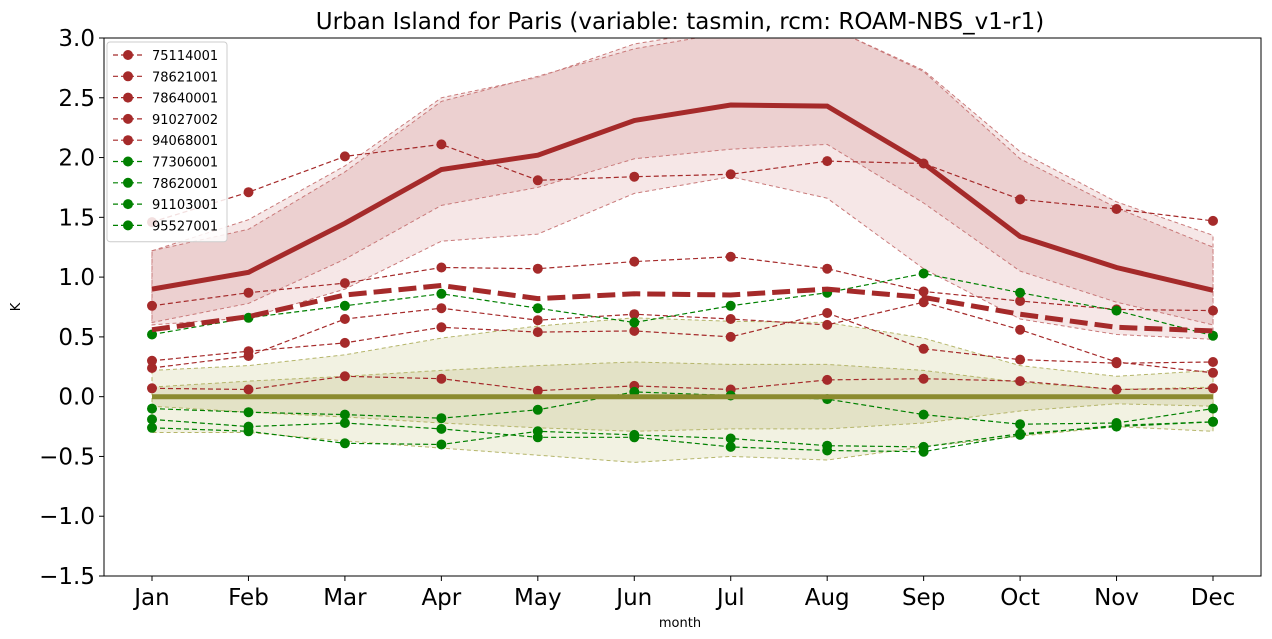 This screenshot has width=1272, height=639. I want to click on legend-label: 94068001, so click(185, 141).